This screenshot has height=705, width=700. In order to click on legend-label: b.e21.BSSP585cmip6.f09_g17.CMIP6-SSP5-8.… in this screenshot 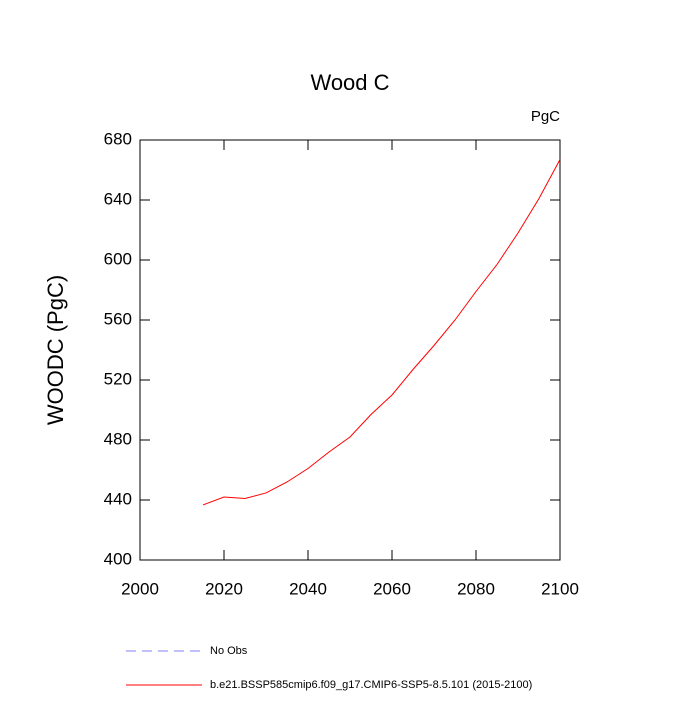, I will do `click(371, 685)`.